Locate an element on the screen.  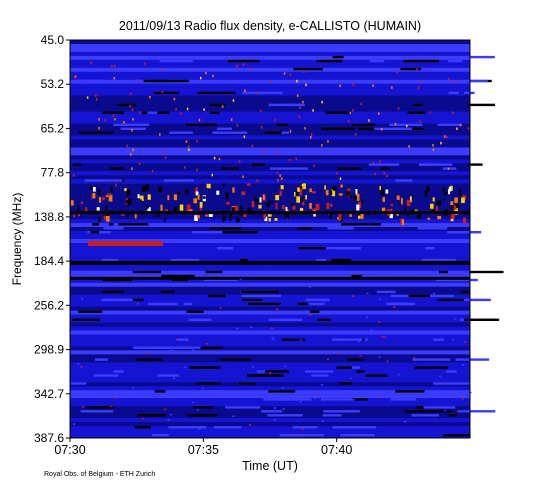
y-axis-label: Frequency (MHz) is located at coordinates (17, 239).